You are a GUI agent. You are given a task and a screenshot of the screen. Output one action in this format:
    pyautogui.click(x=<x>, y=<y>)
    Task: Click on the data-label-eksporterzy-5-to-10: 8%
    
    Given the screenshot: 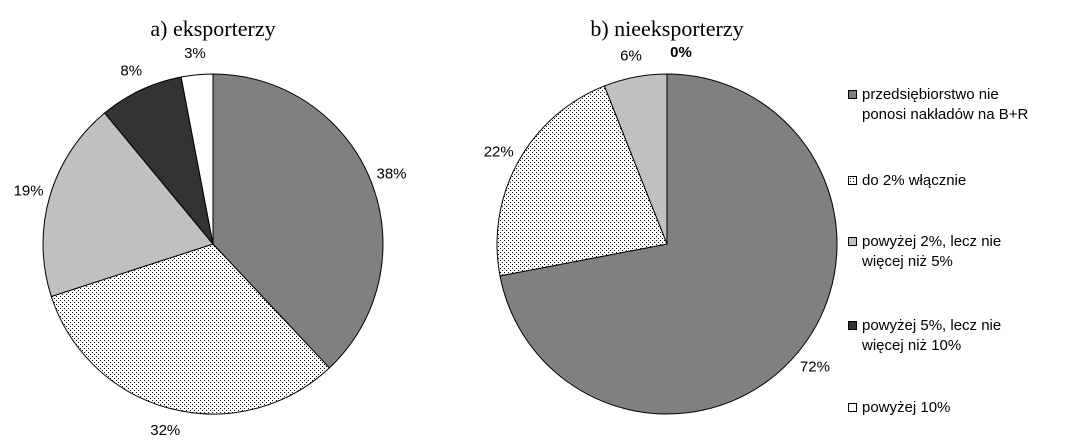 What is the action you would take?
    pyautogui.click(x=131, y=70)
    